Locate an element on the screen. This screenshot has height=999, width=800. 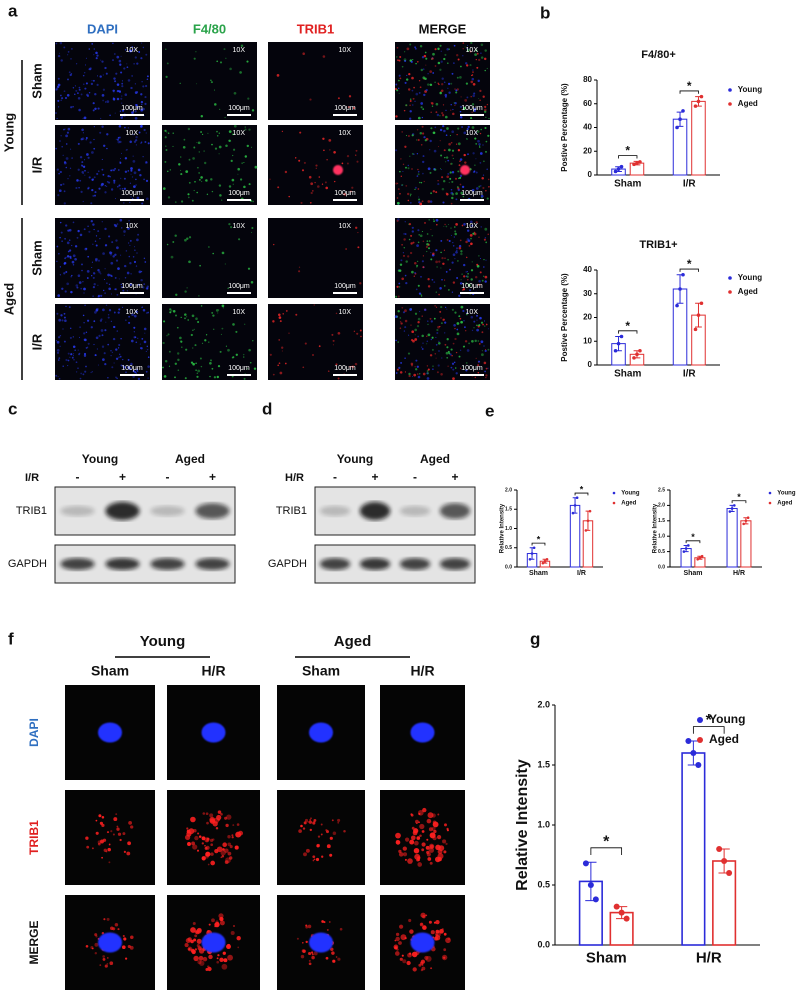
y-tick-label: 1.5 is located at coordinates (543, 764).